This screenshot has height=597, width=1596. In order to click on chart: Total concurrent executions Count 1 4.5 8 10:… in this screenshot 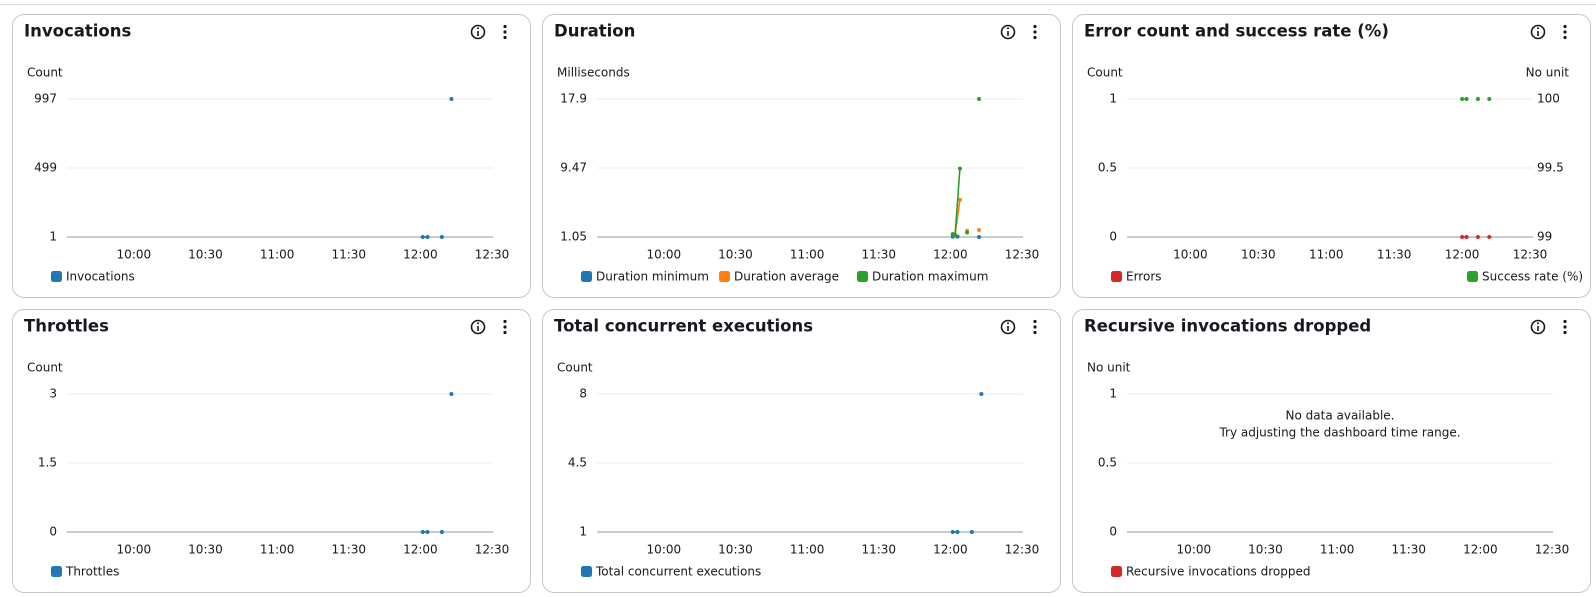, I will do `click(797, 448)`.